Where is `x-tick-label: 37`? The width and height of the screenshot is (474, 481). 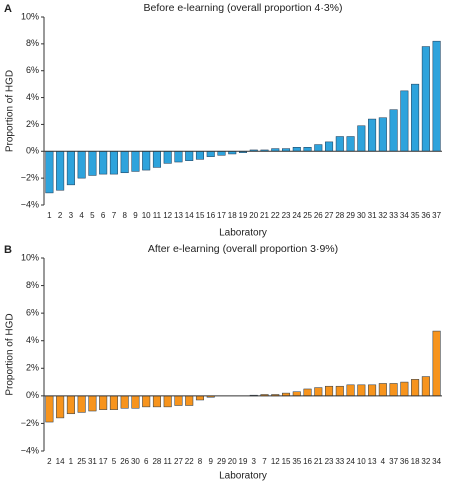 x-tick-label: 37 is located at coordinates (436, 215).